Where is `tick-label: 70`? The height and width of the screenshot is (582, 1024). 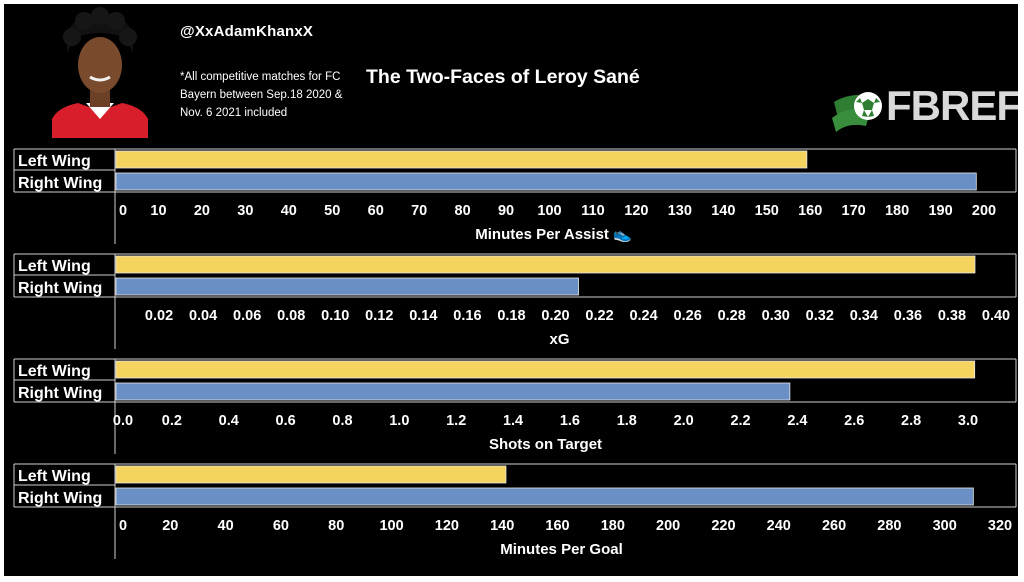
tick-label: 70 is located at coordinates (419, 211).